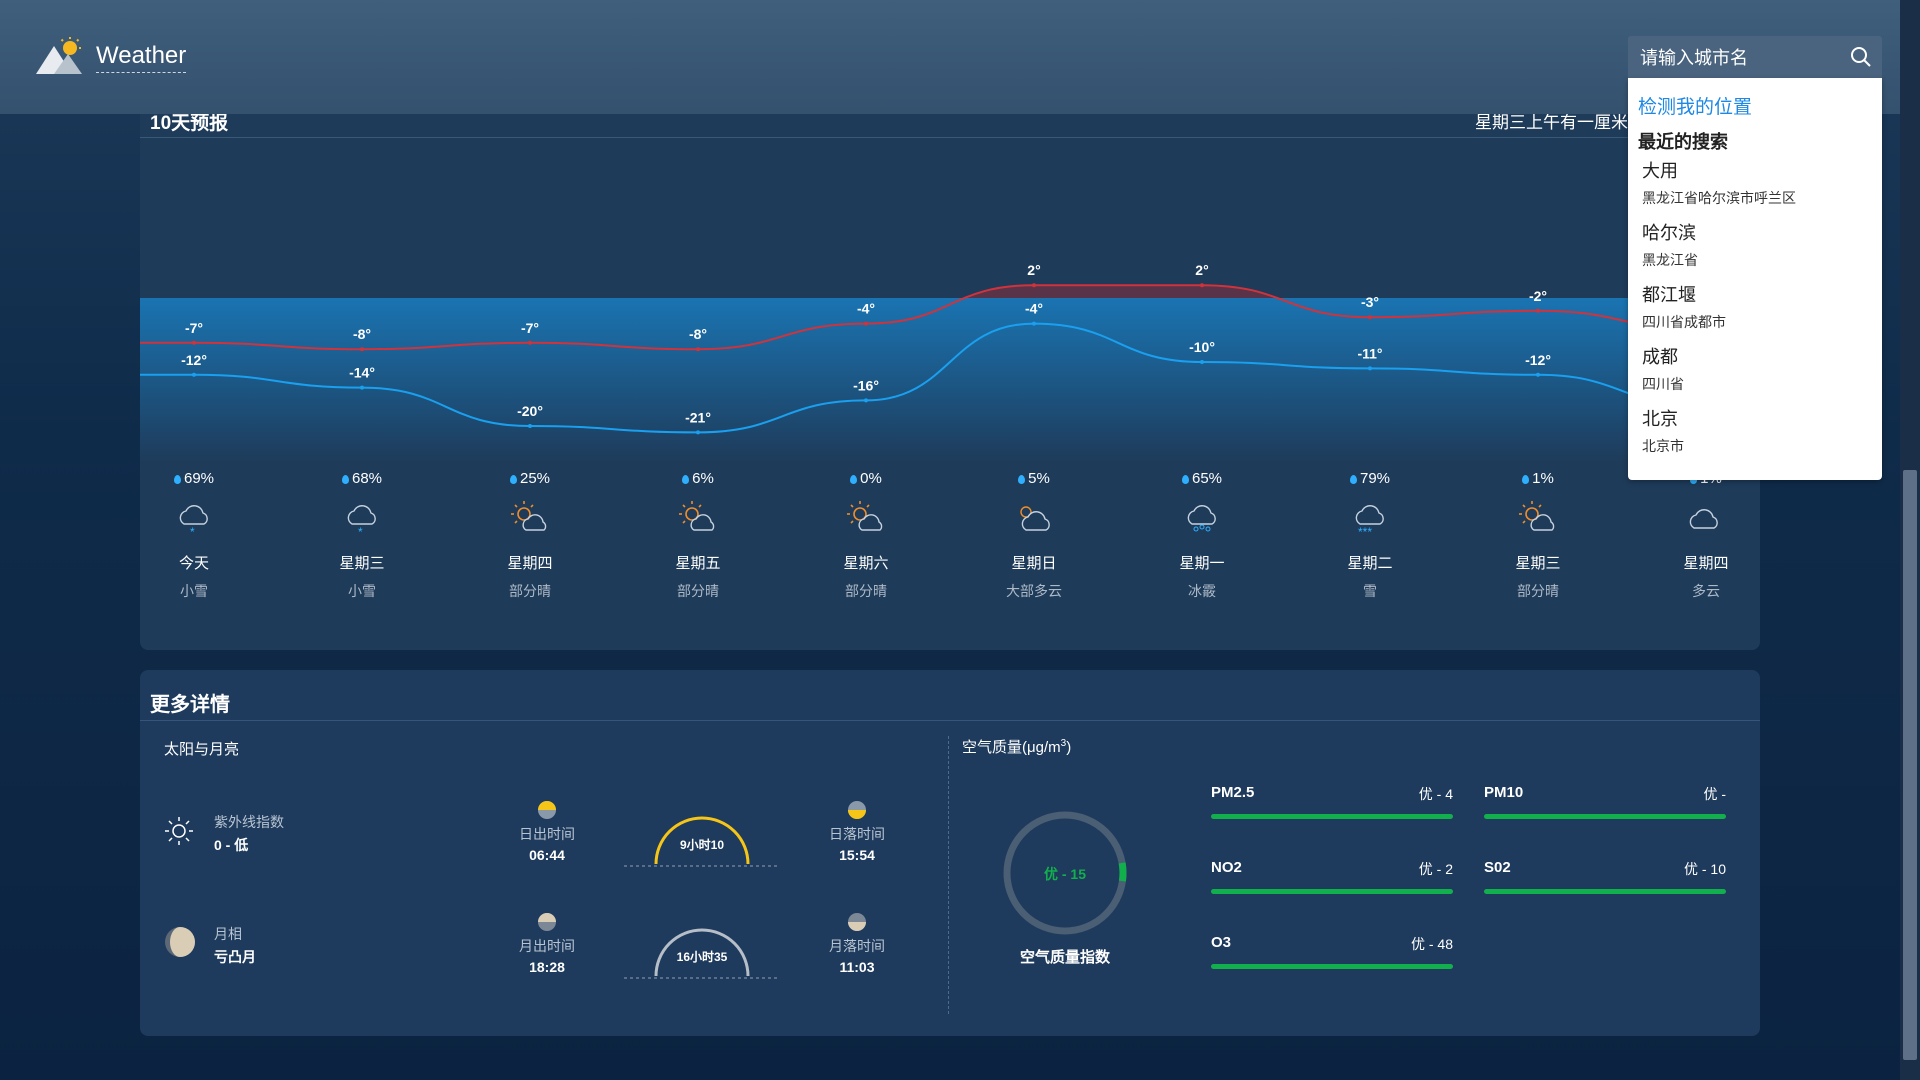 This screenshot has height=1080, width=1920. What do you see at coordinates (1757, 432) in the screenshot?
I see `recent-item: 北京 北京市` at bounding box center [1757, 432].